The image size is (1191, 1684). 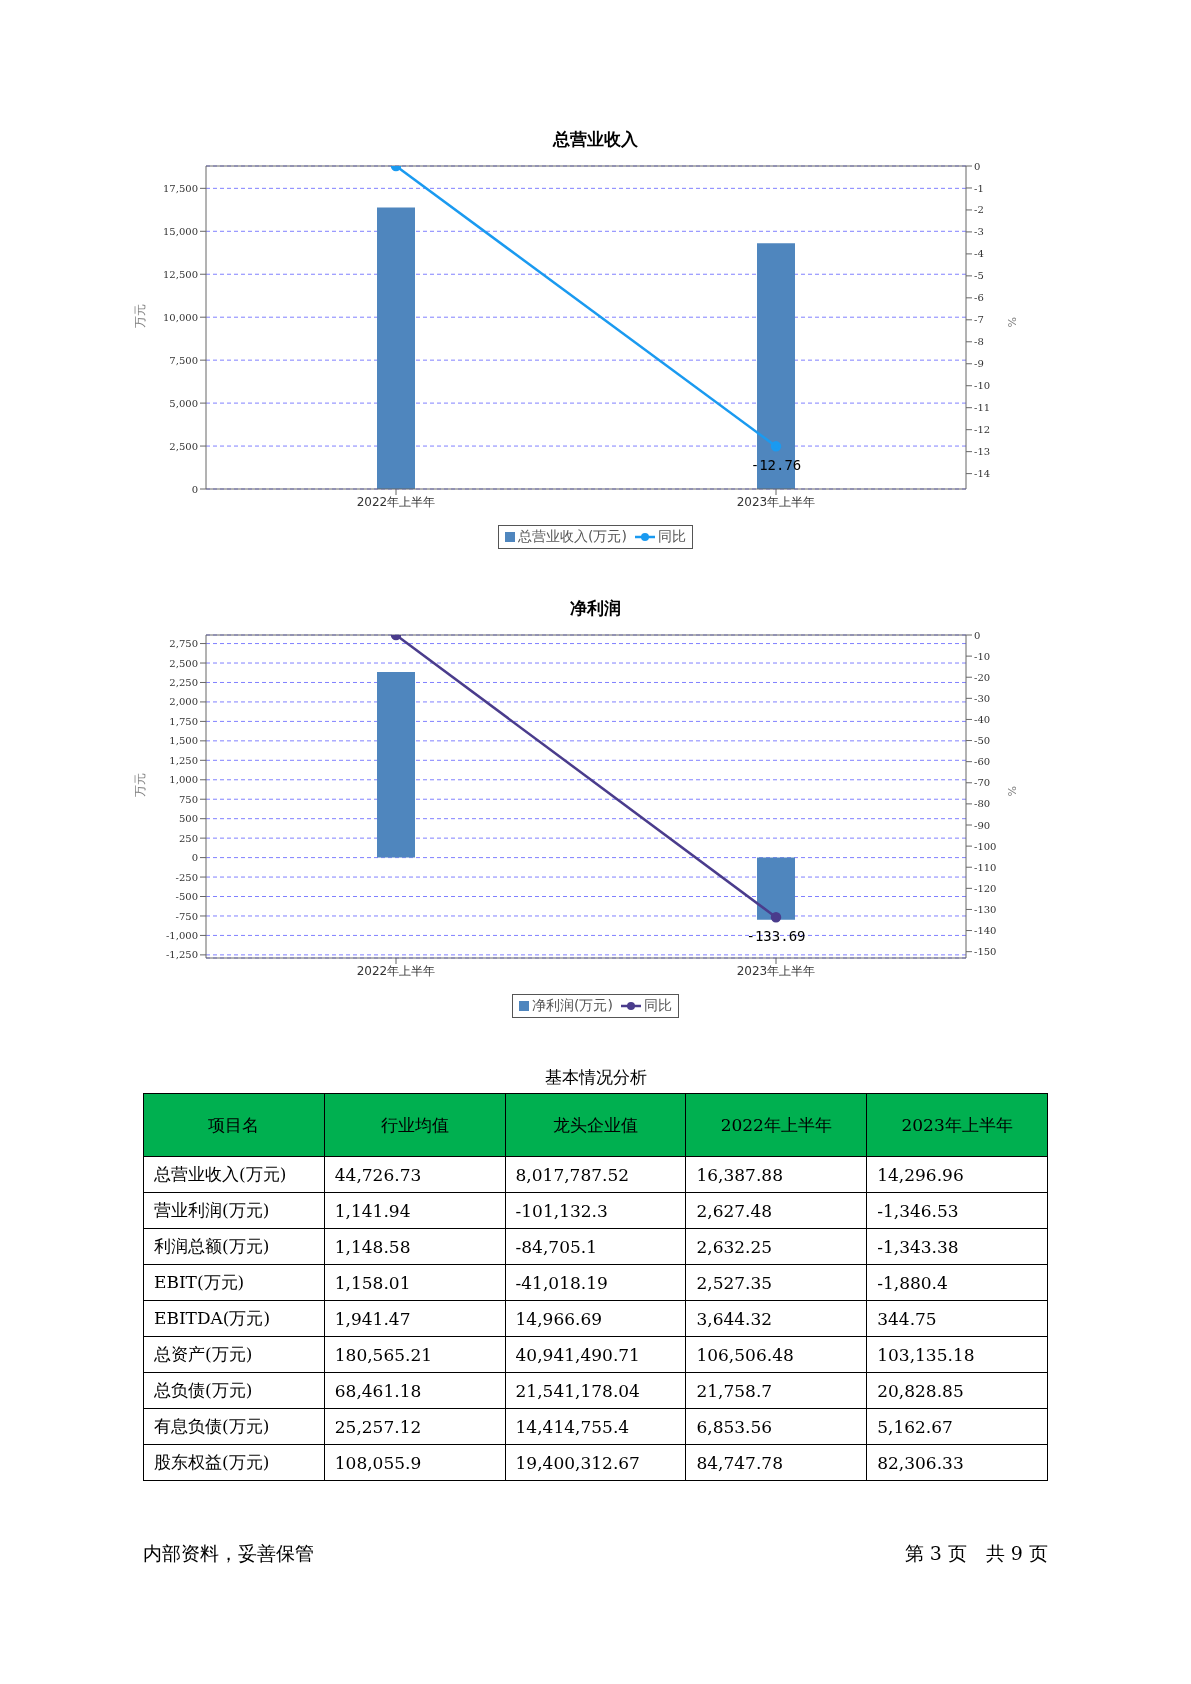 I want to click on y2-tick-label: -6, so click(x=978, y=298).